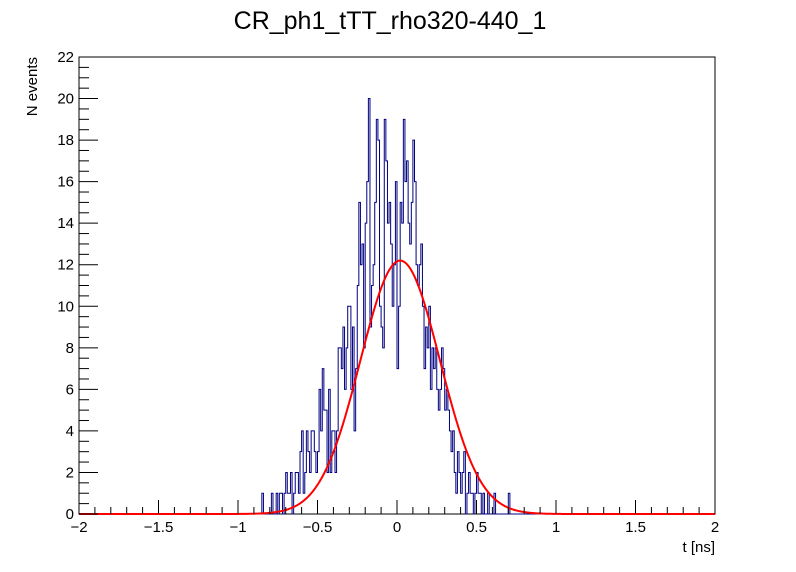  I want to click on y-tick-label: 16, so click(65, 182).